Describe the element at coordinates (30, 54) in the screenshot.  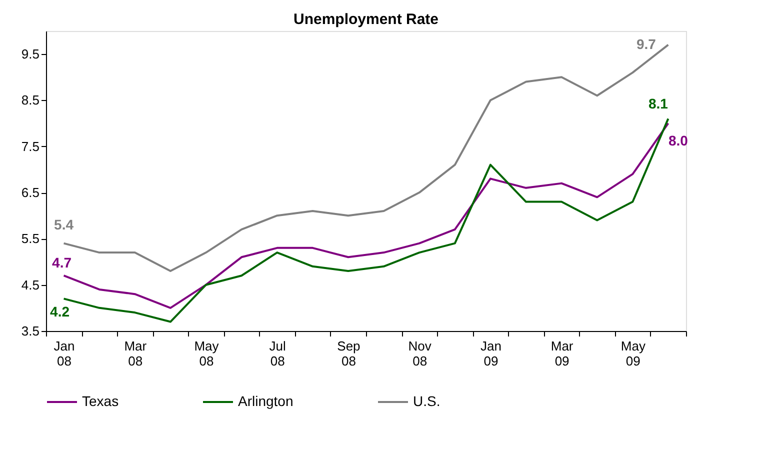
I see `y-tick-label: 9.5` at that location.